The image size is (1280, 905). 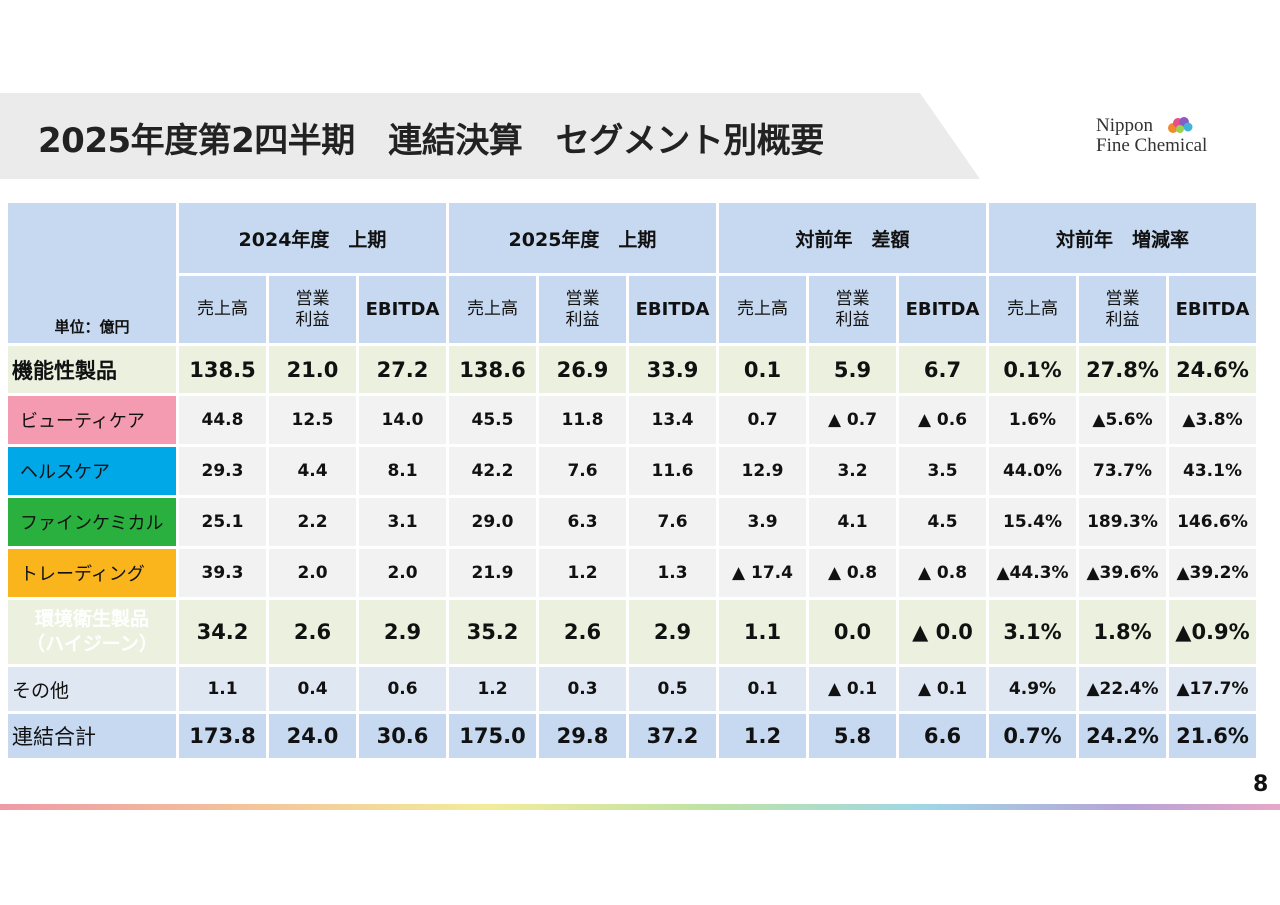 I want to click on cell-2025-h1-operating-profit: 26.9, so click(x=582, y=369).